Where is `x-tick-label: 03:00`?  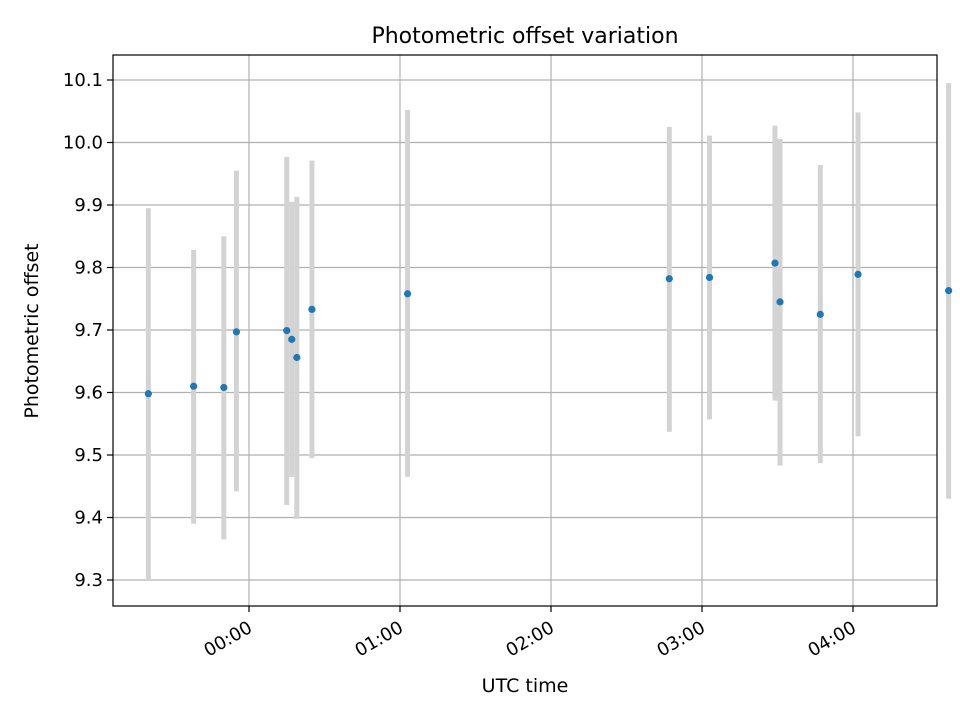
x-tick-label: 03:00 is located at coordinates (680, 639).